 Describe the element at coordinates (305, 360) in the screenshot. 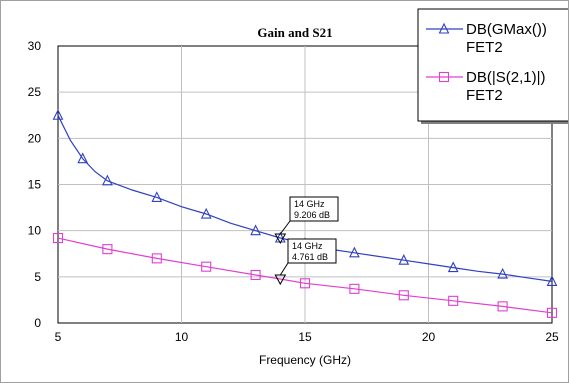

I see `x-axis-label: Frequency (GHz)` at that location.